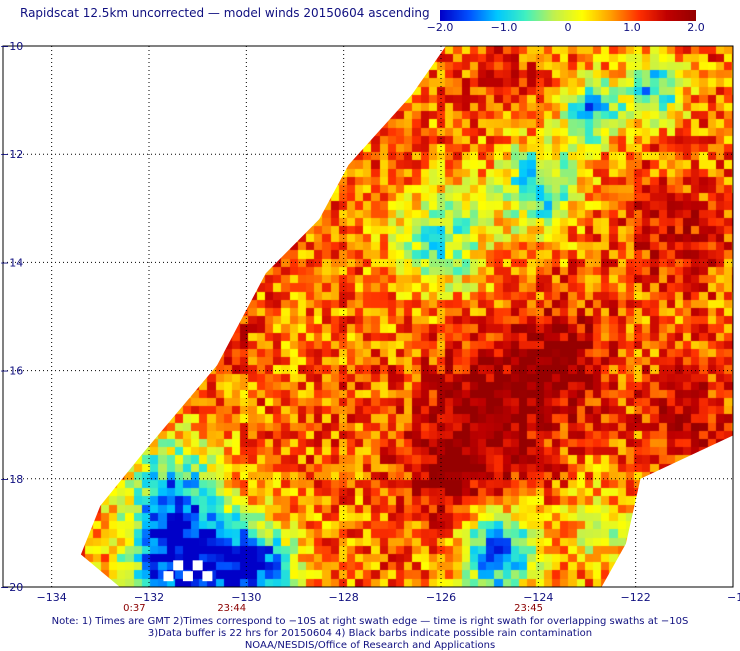 The width and height of the screenshot is (740, 651). Describe the element at coordinates (440, 27) in the screenshot. I see `colorbar-tick-label: −2.0` at that location.